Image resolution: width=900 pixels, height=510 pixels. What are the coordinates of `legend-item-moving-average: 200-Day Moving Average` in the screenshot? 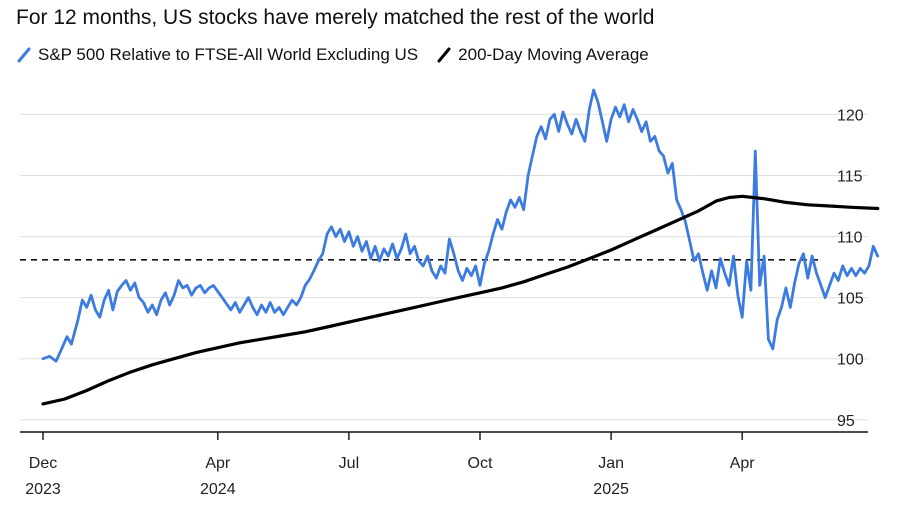 It's located at (542, 55).